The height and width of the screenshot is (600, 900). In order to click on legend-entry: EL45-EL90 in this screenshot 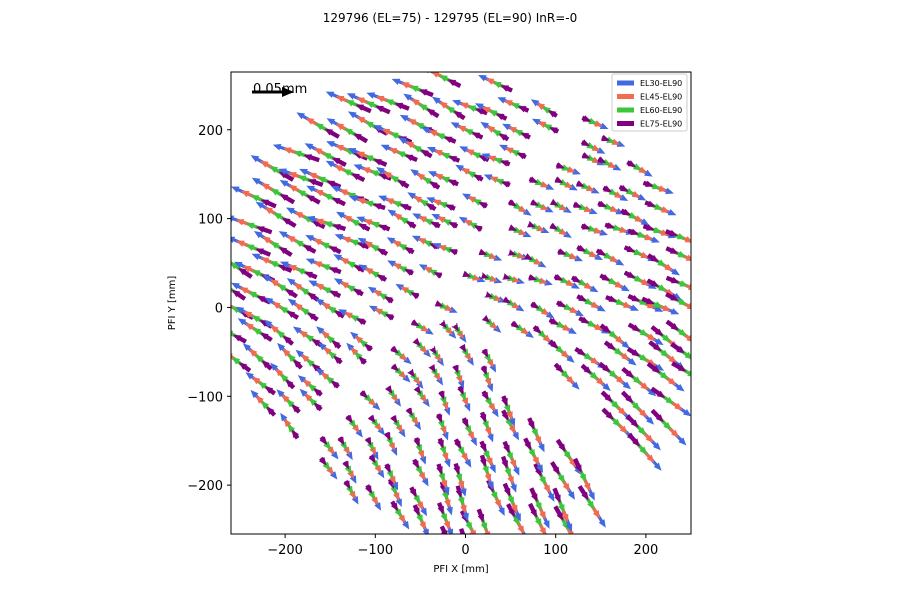, I will do `click(661, 97)`.